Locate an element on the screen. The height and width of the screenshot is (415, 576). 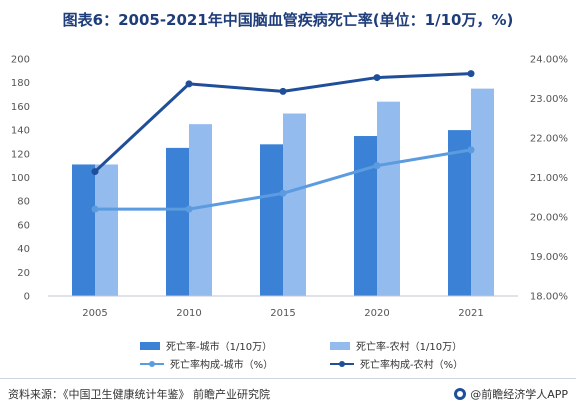
legend-label-line-city: 死亡率构成-城市（%） is located at coordinates (222, 365).